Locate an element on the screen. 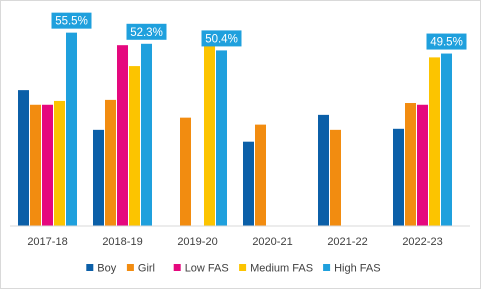  legend-label: Medium FAS is located at coordinates (281, 268).